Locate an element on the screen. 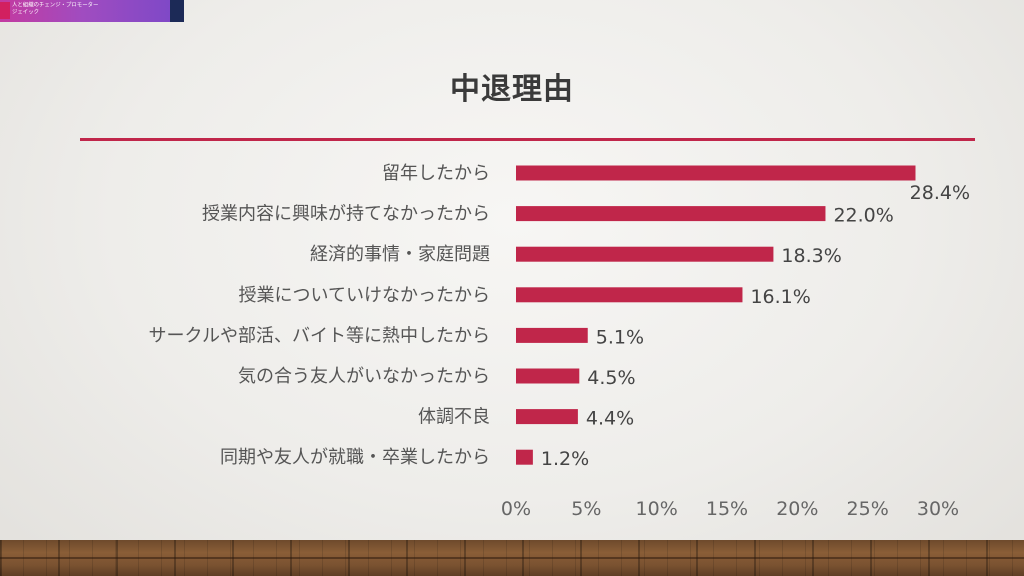  category-label: 体調不良 is located at coordinates (454, 417).